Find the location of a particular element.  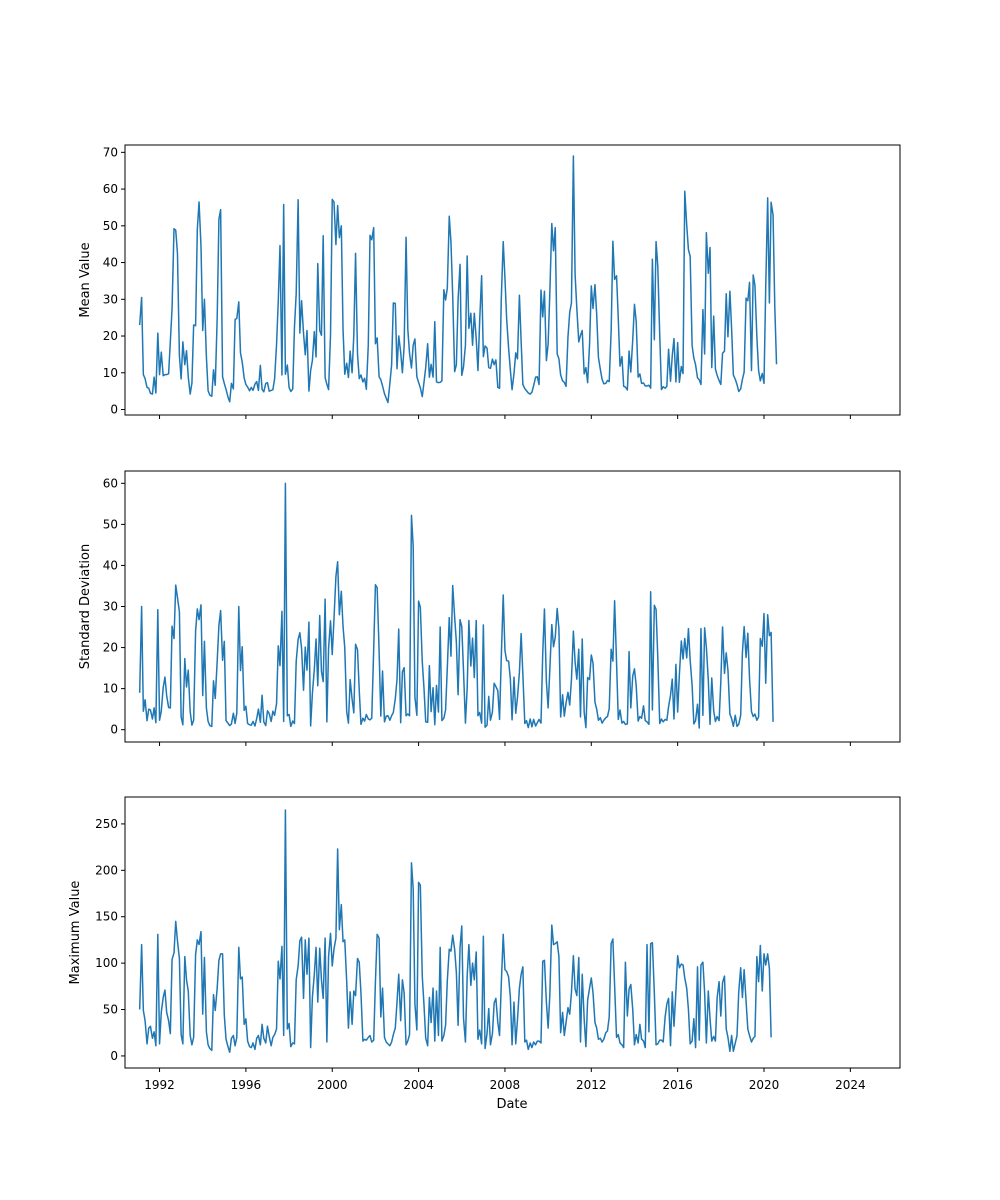

mean-value-y-tick-label: 50 is located at coordinates (110, 226).